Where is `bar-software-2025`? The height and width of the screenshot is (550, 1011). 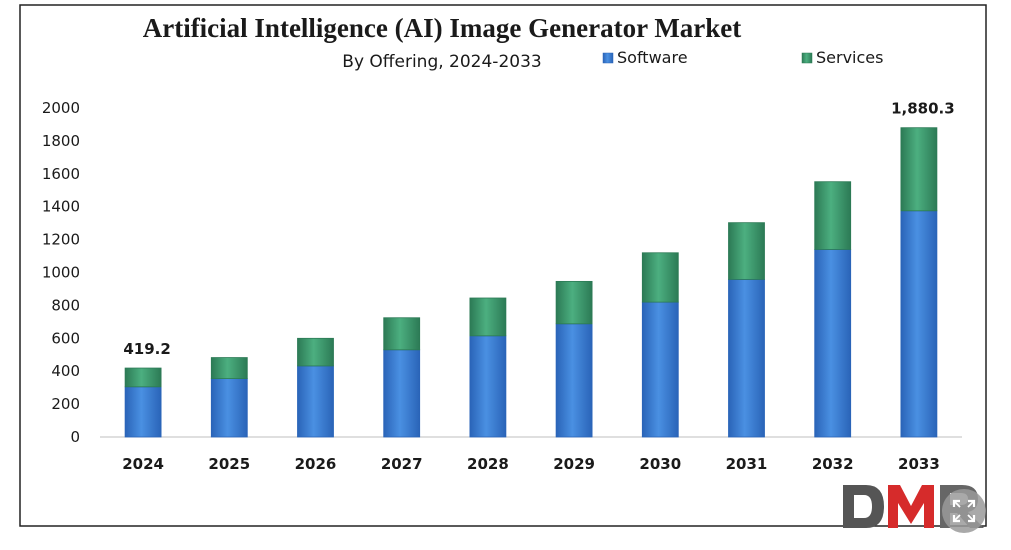
bar-software-2025 is located at coordinates (229, 408).